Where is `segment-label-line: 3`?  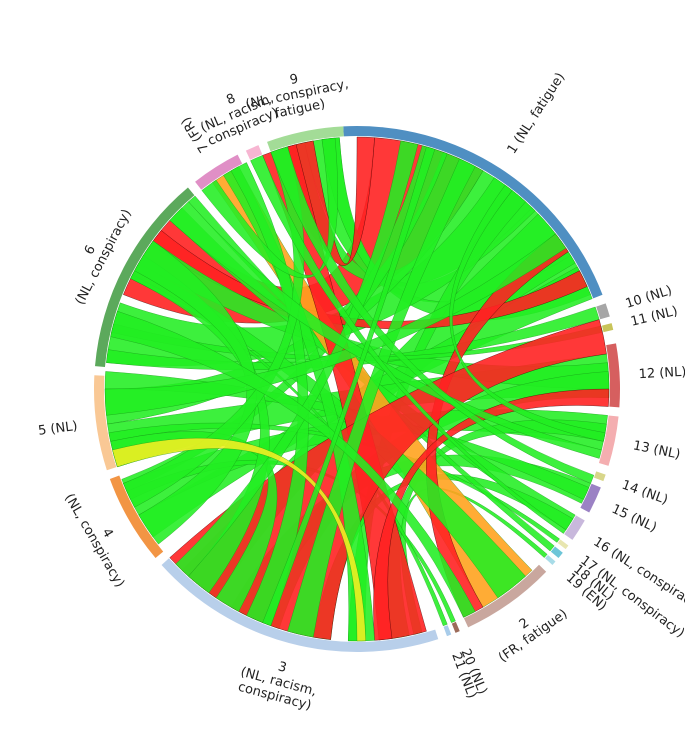 segment-label-line: 3 is located at coordinates (282, 667).